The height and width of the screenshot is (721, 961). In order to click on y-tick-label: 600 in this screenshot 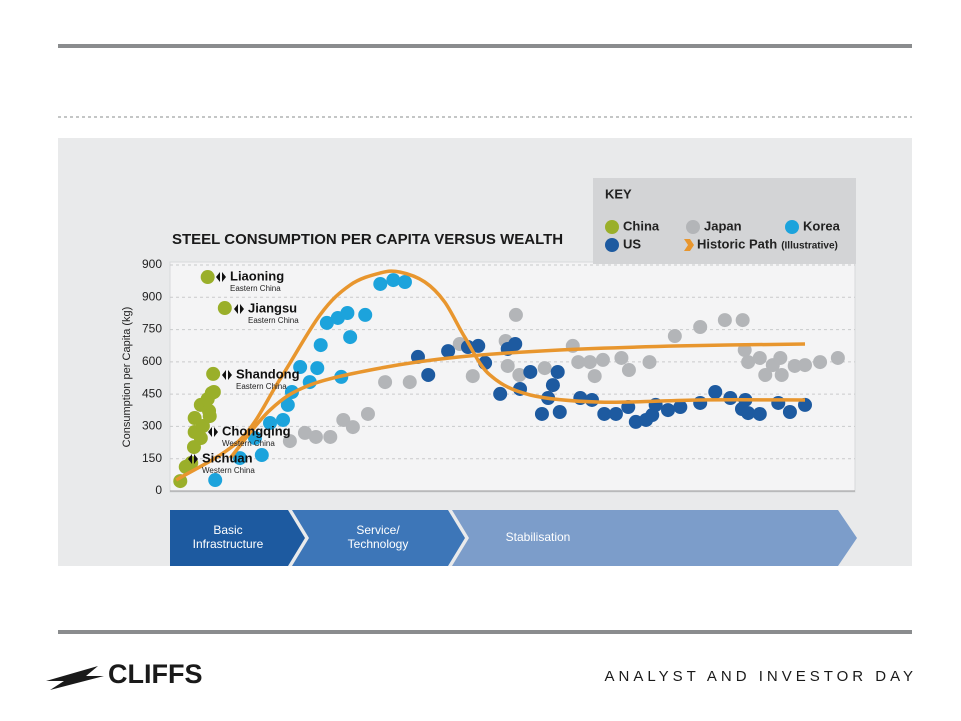, I will do `click(152, 361)`.